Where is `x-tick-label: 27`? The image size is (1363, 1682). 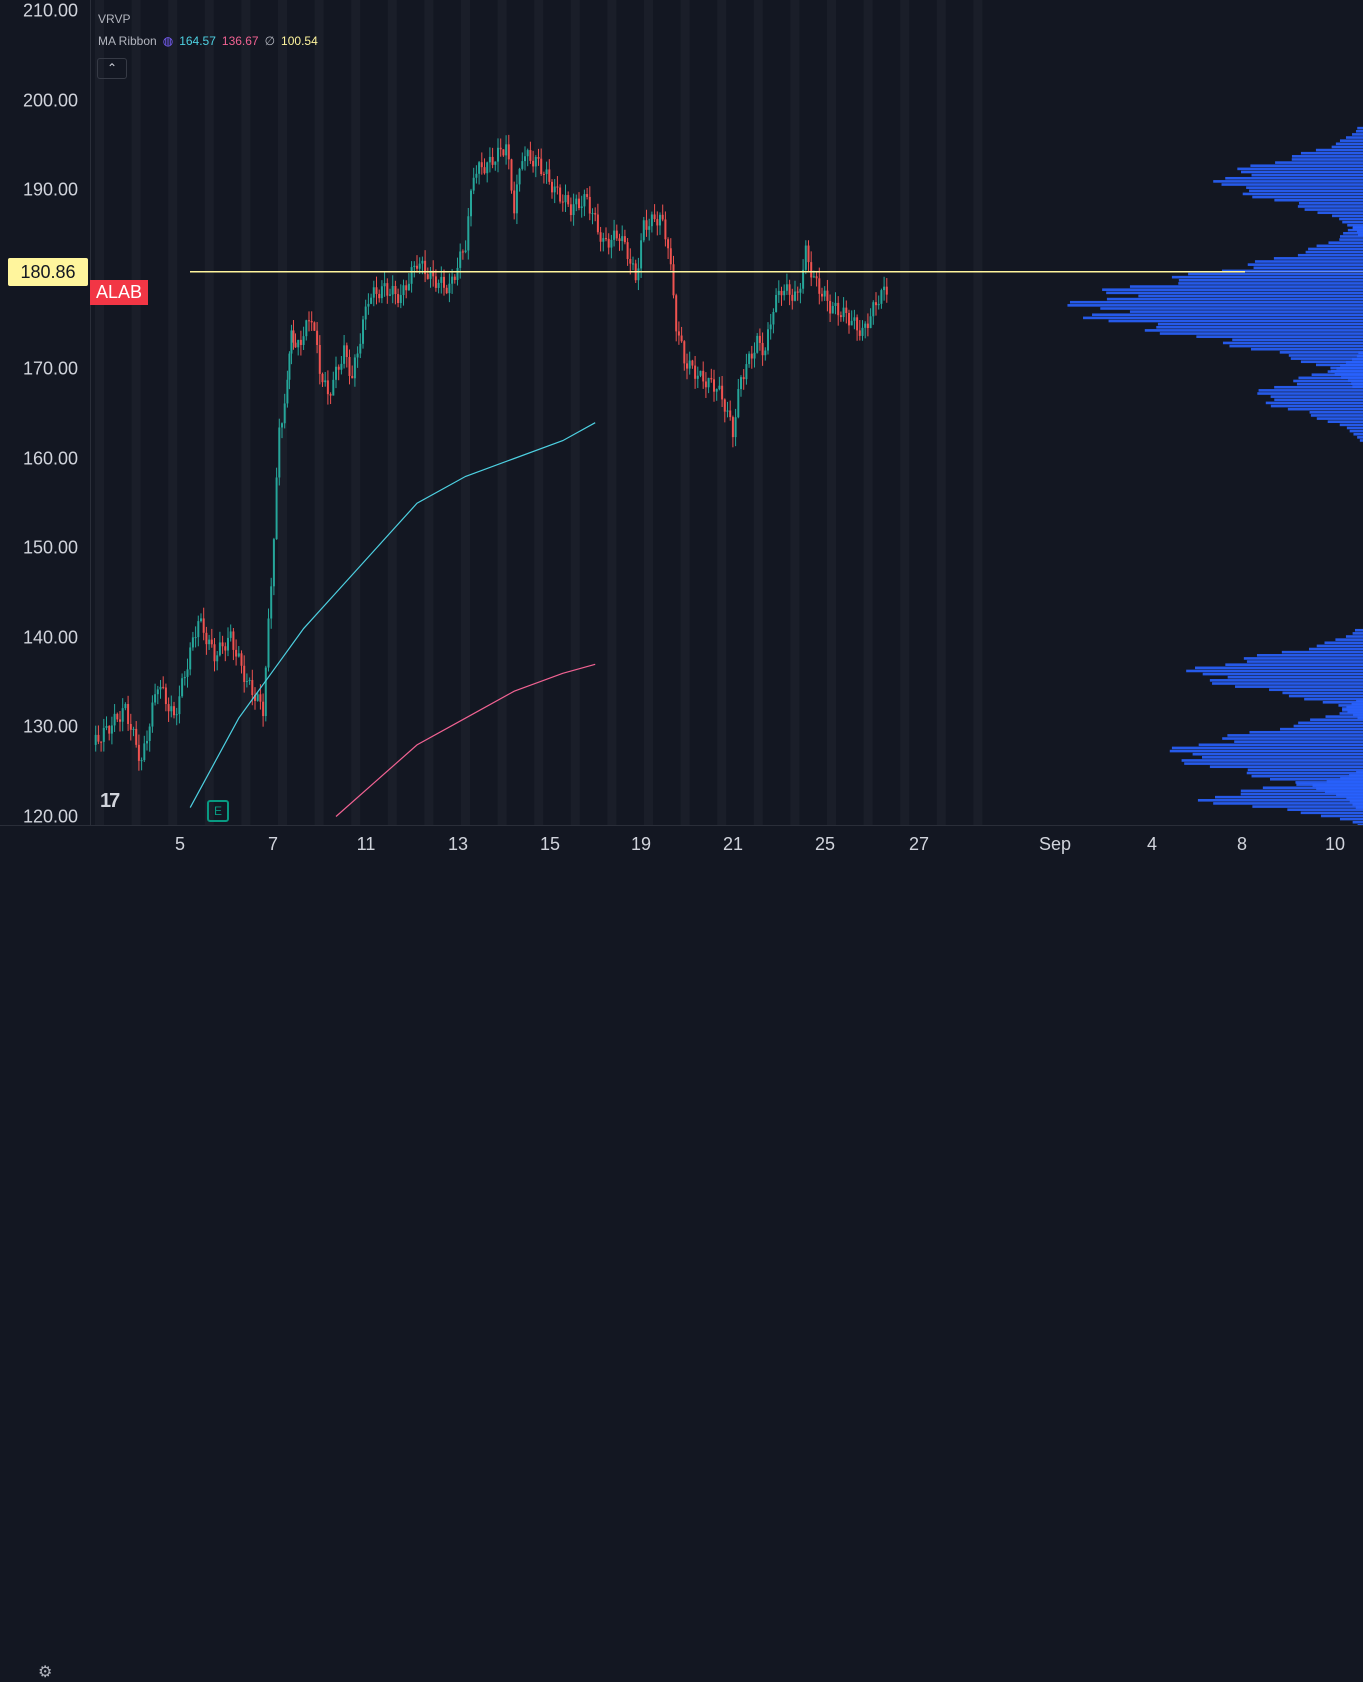
x-tick-label: 27 is located at coordinates (919, 844).